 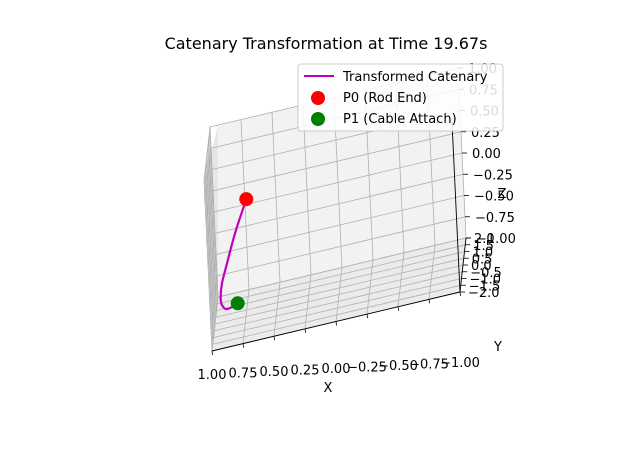 I want to click on x-tick-label: 0.75, so click(x=243, y=374).